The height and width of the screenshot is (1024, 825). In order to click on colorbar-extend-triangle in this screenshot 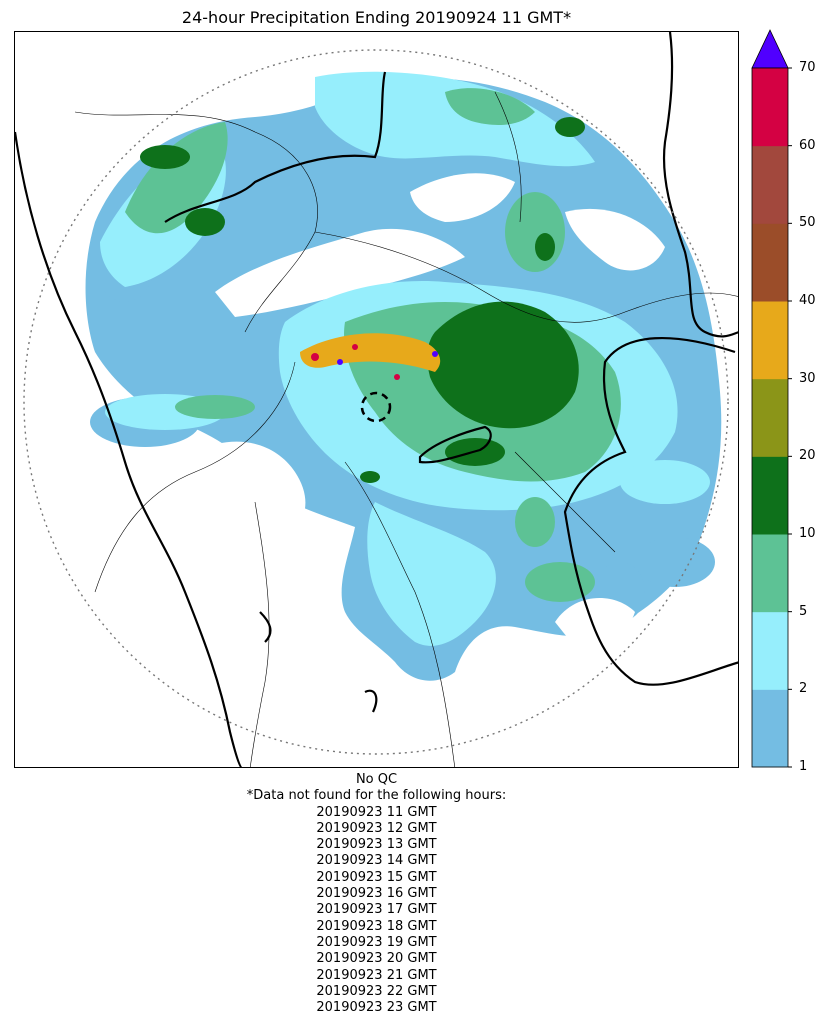, I will do `click(770, 49)`.